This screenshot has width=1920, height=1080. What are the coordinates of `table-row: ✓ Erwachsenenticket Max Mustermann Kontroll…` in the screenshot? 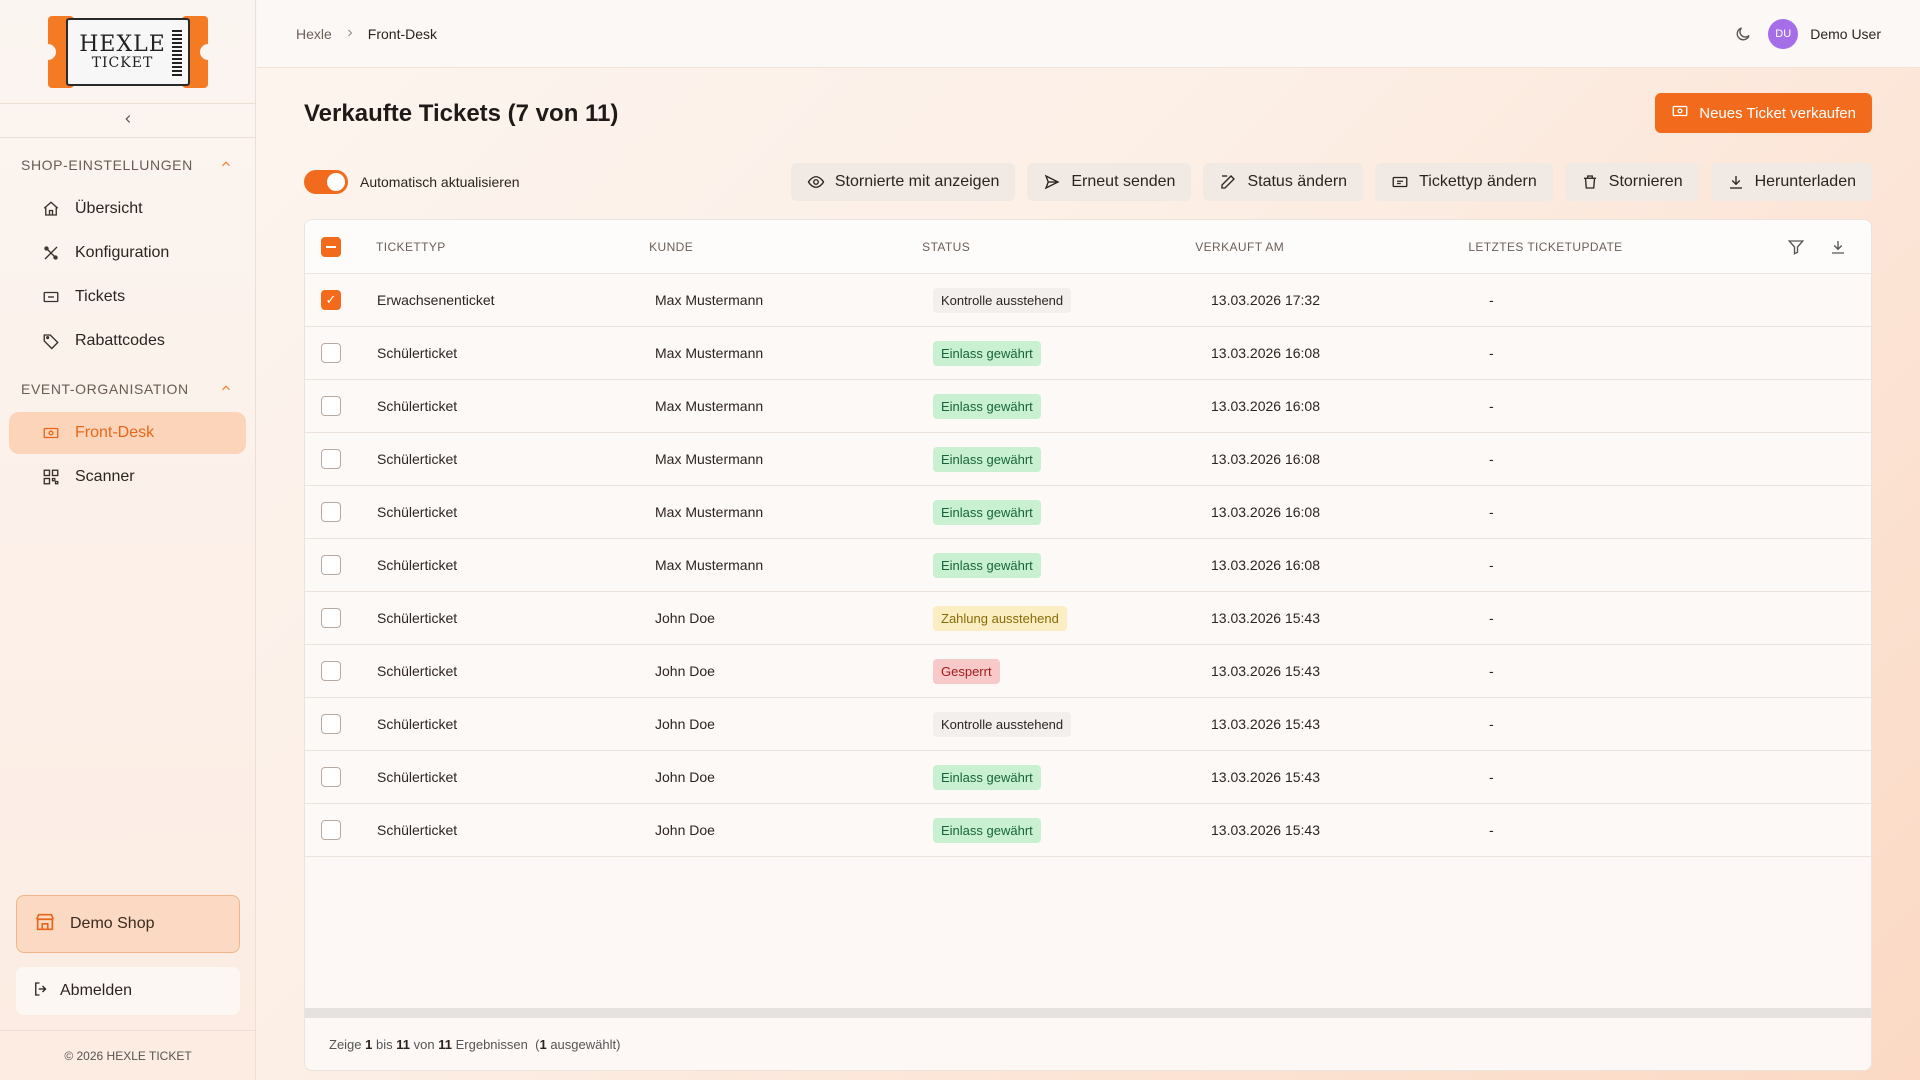 It's located at (1088, 300).